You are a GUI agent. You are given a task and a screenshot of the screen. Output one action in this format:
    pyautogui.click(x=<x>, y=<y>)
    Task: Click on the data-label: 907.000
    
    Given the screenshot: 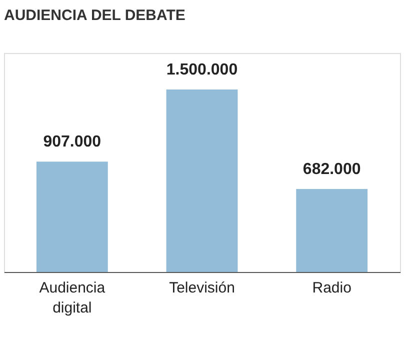 What is the action you would take?
    pyautogui.click(x=72, y=142)
    